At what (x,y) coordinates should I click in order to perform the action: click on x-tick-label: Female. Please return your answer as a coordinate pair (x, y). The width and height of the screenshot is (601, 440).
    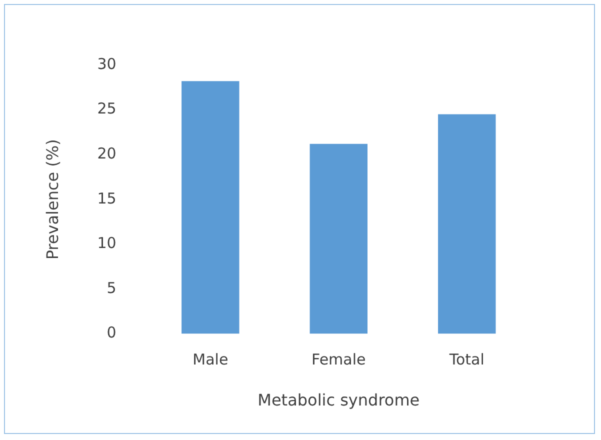
    Looking at the image, I should click on (339, 359).